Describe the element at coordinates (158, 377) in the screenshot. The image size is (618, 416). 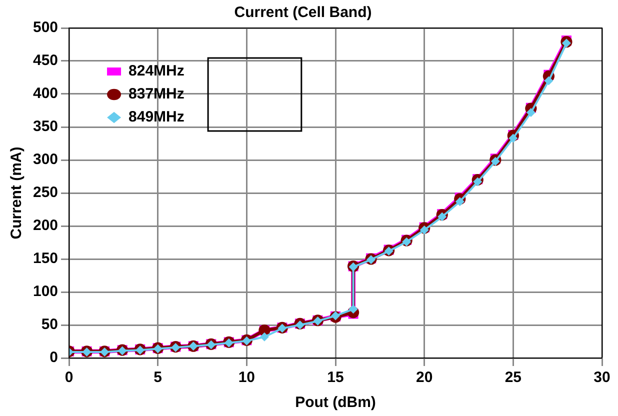
I see `x-tick-label: 5` at that location.